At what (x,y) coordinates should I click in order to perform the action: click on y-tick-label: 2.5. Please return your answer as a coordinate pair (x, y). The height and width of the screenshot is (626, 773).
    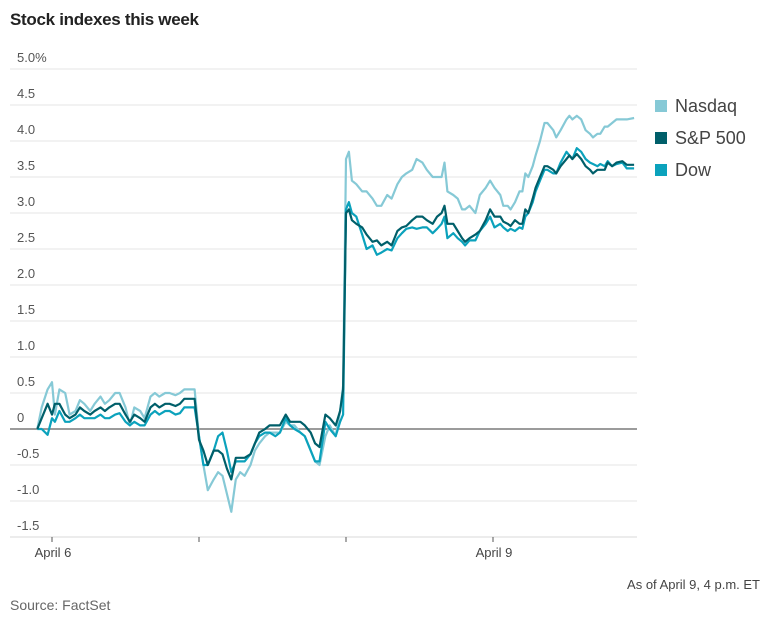
    Looking at the image, I should click on (26, 237).